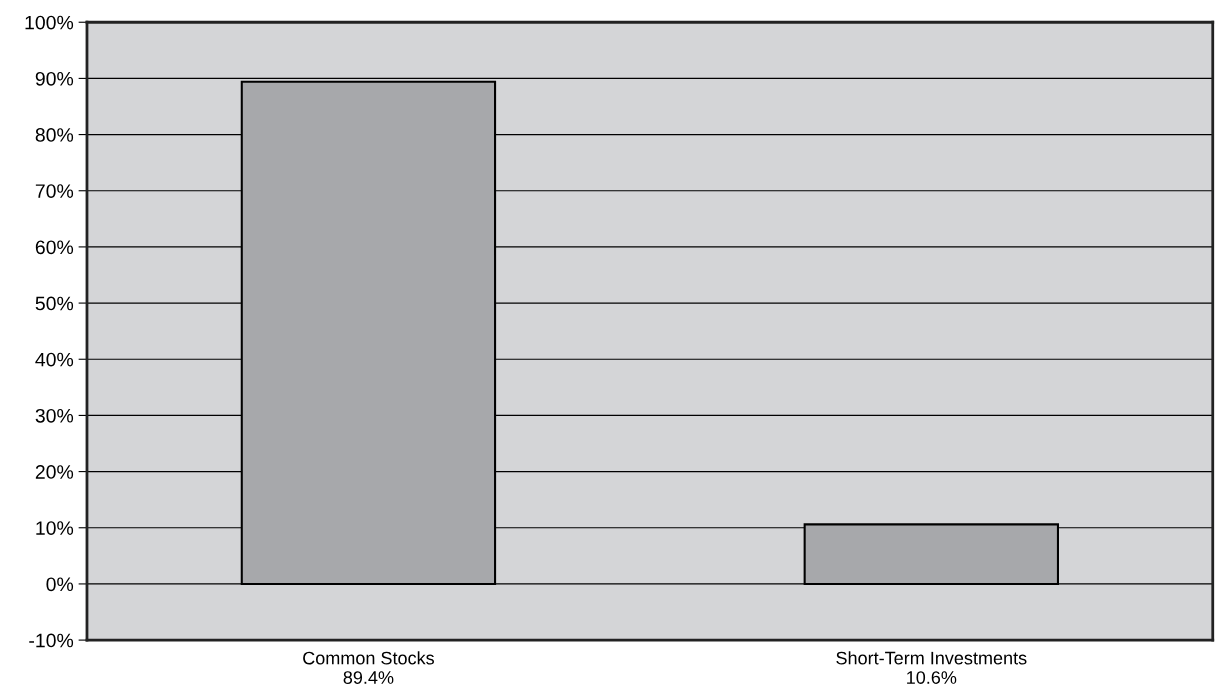 This screenshot has height=695, width=1225. What do you see at coordinates (368, 658) in the screenshot?
I see `x-tick-label: Common Stocks` at bounding box center [368, 658].